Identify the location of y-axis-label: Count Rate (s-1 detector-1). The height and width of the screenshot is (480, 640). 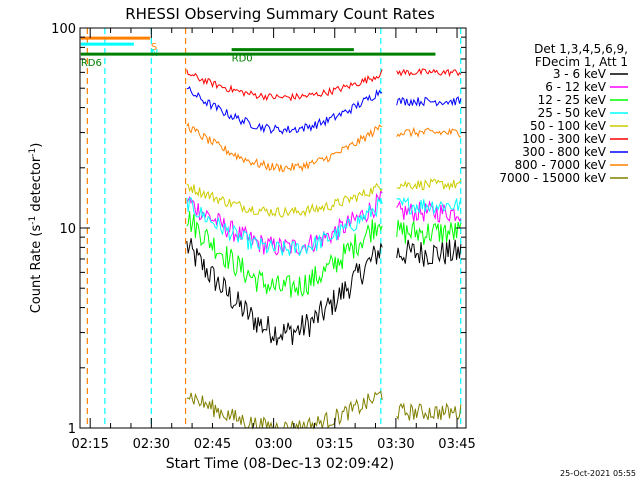
(36, 228).